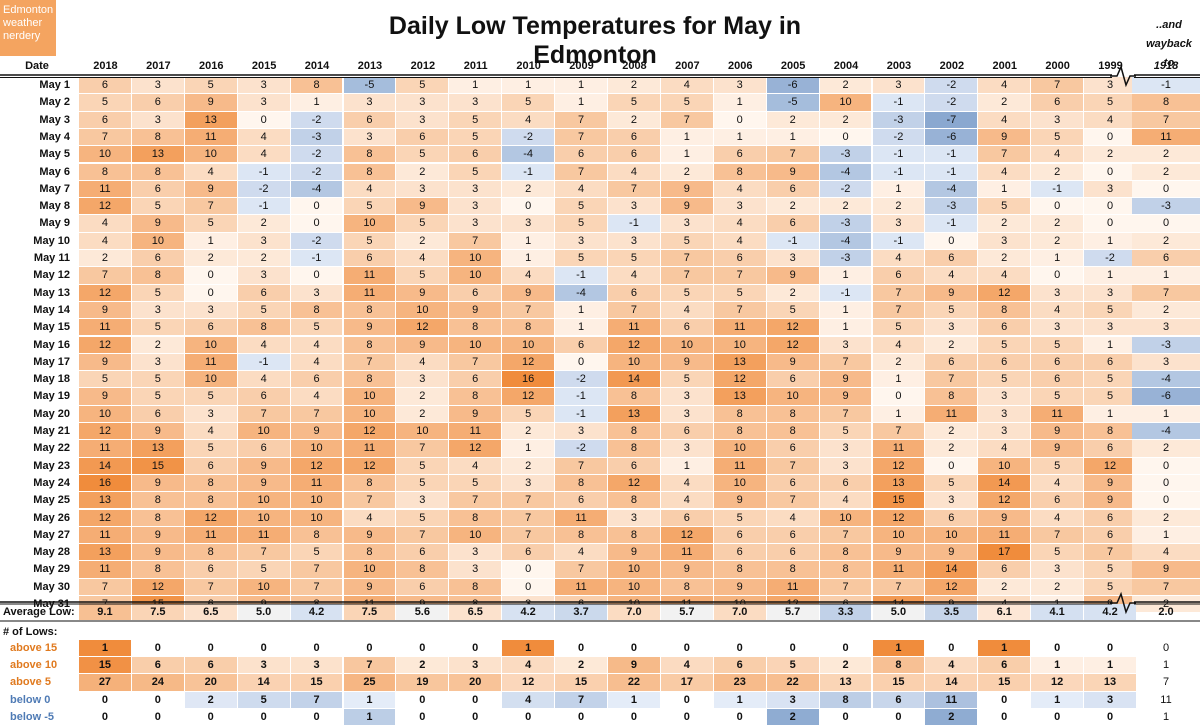  Describe the element at coordinates (210, 699) in the screenshot. I see `count-cell: 2` at that location.